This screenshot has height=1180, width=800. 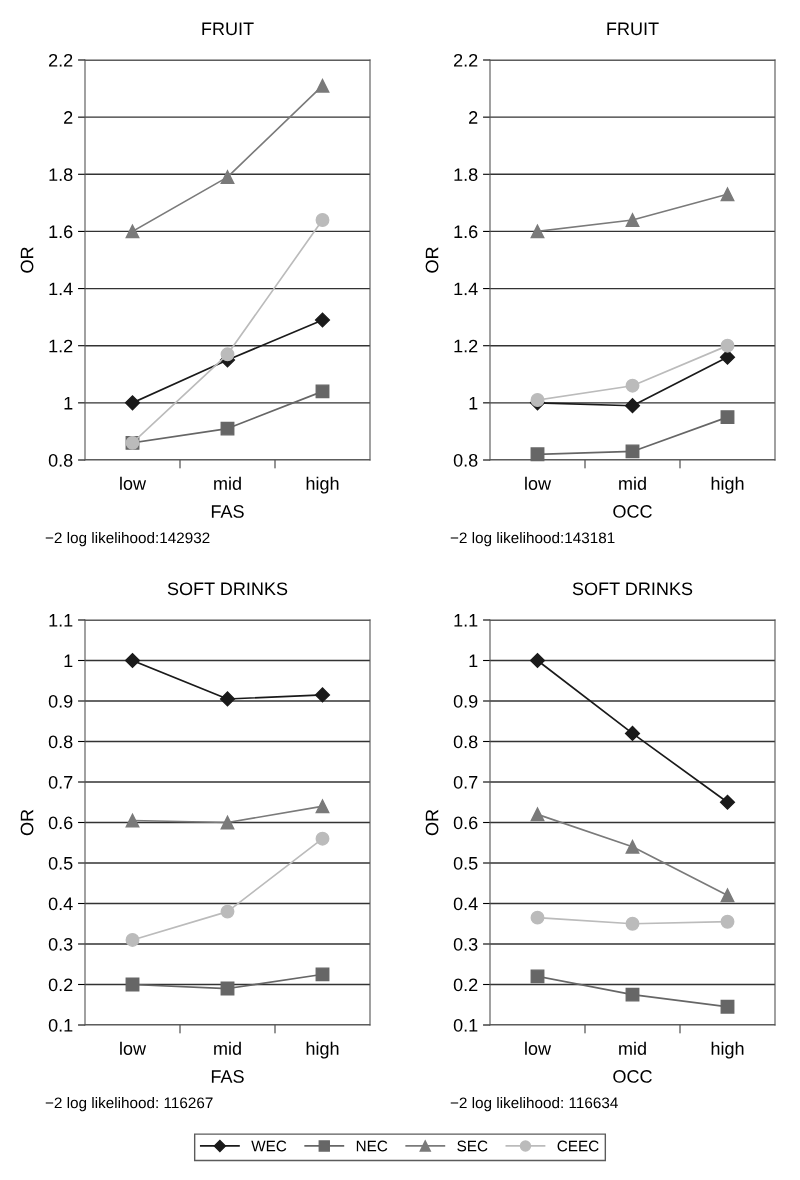 I want to click on text: −2 log likelihood:142932, so click(x=127, y=539).